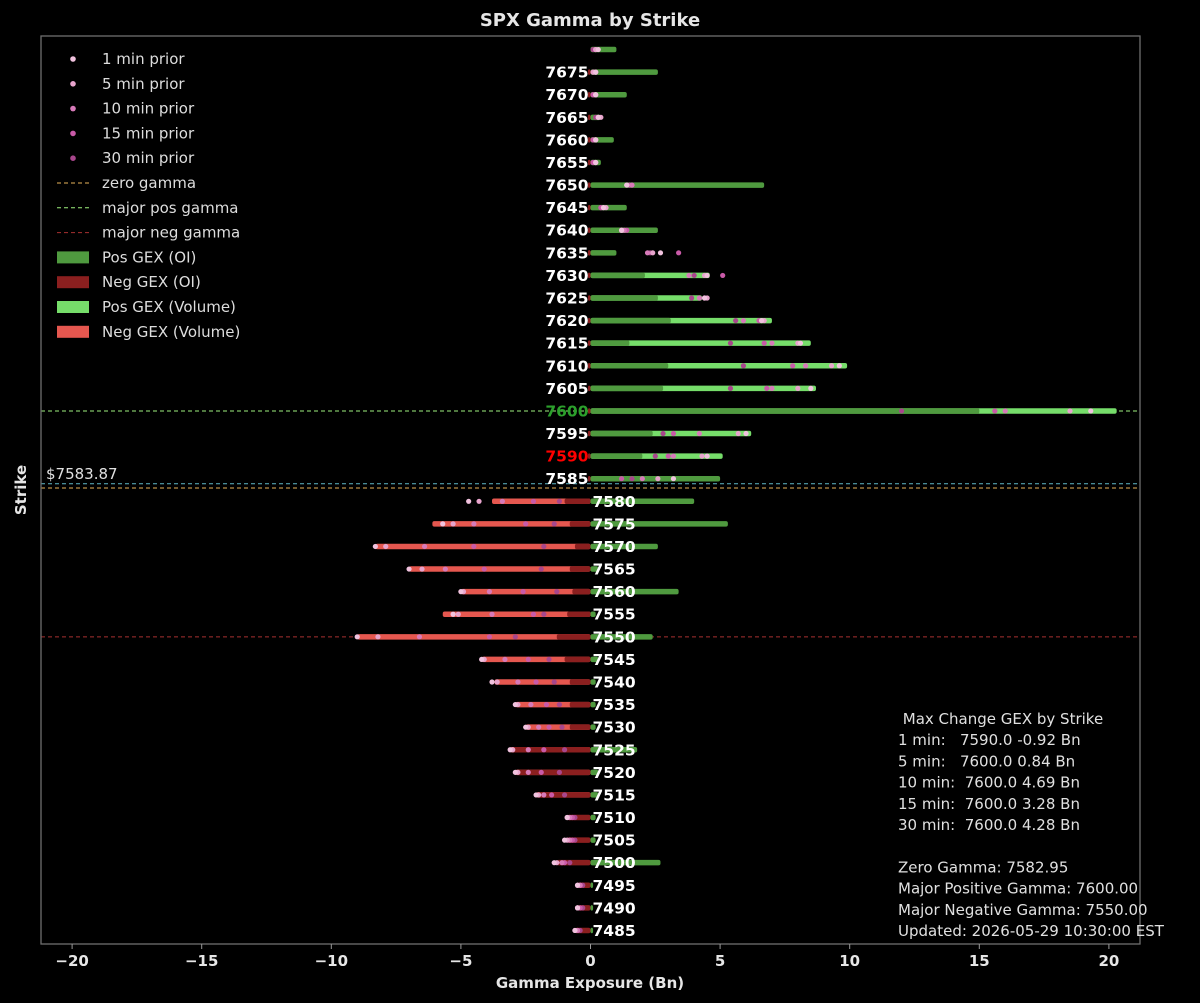 The width and height of the screenshot is (1200, 1003). Describe the element at coordinates (171, 233) in the screenshot. I see `legend-label: major neg gamma` at that location.